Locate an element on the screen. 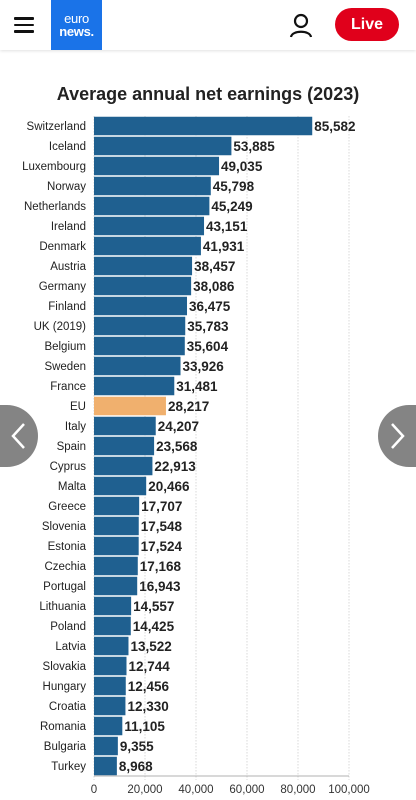  value-label: 17,524 is located at coordinates (162, 546).